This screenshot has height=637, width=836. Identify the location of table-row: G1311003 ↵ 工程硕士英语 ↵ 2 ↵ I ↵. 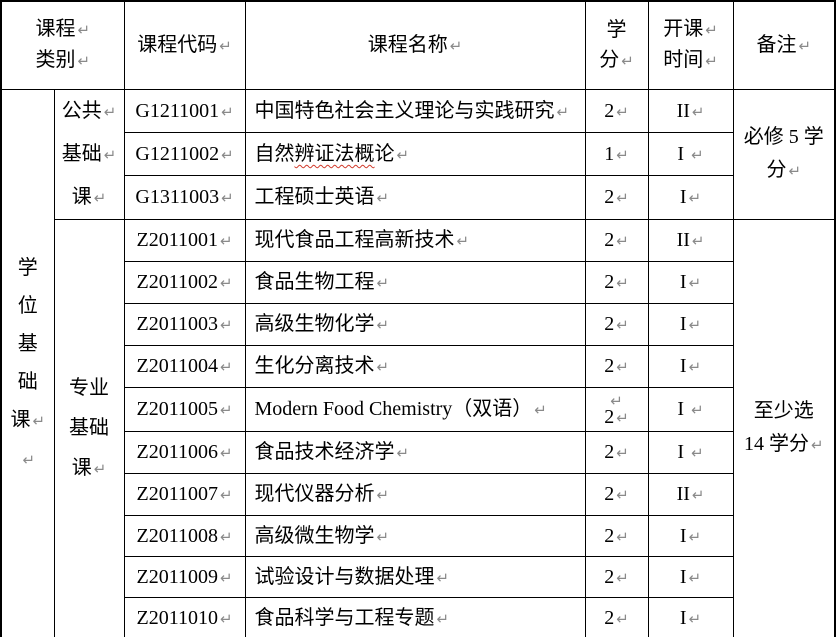
(418, 197).